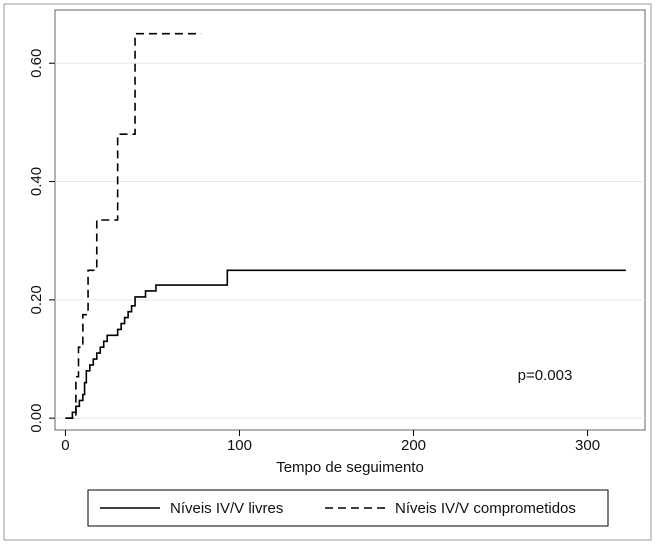  What do you see at coordinates (587, 445) in the screenshot?
I see `x-tick-label: 300` at bounding box center [587, 445].